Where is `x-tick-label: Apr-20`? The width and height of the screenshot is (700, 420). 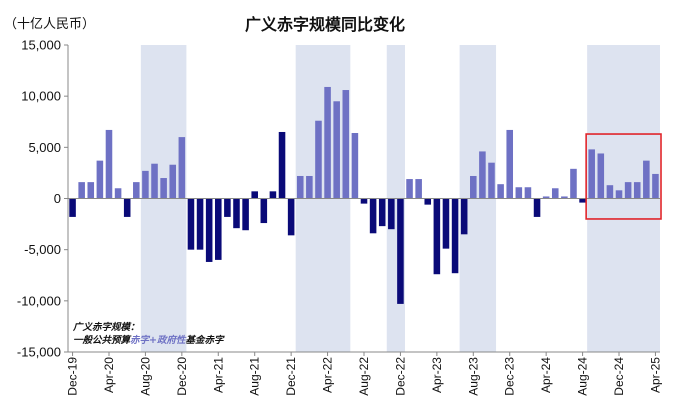
x-tick-label: Apr-20 is located at coordinates (109, 375).